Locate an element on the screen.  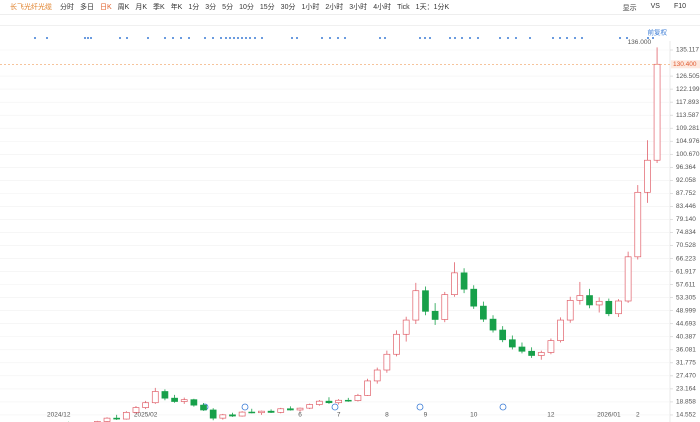
toolbar-item: 显示 is located at coordinates (629, 8).